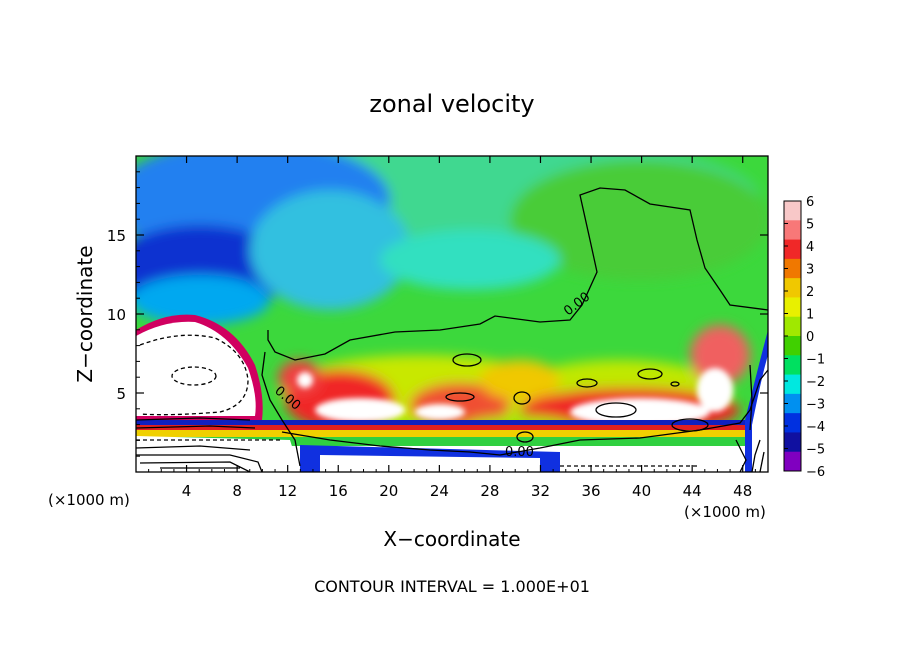  I want to click on x-tick-label: 12, so click(287, 491).